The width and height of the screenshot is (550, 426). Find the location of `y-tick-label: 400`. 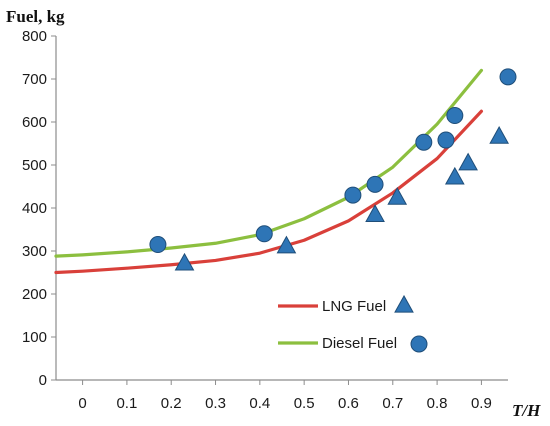

y-tick-label: 400 is located at coordinates (34, 208).